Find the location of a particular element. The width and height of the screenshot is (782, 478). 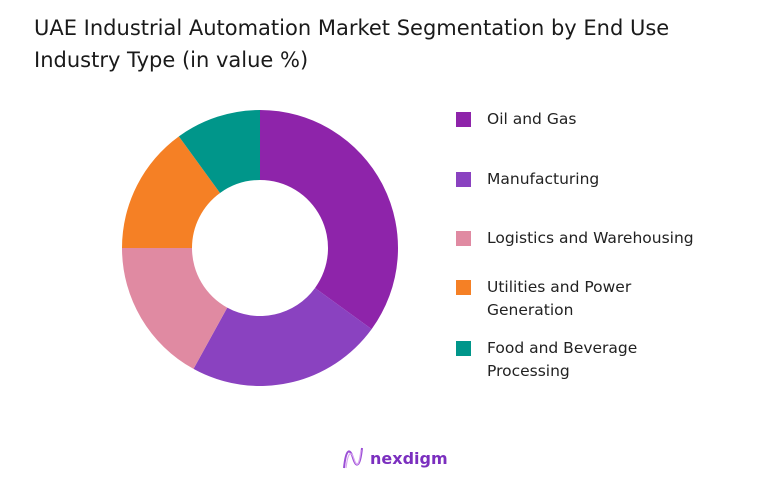

legend-label: Manufacturing is located at coordinates (543, 179).